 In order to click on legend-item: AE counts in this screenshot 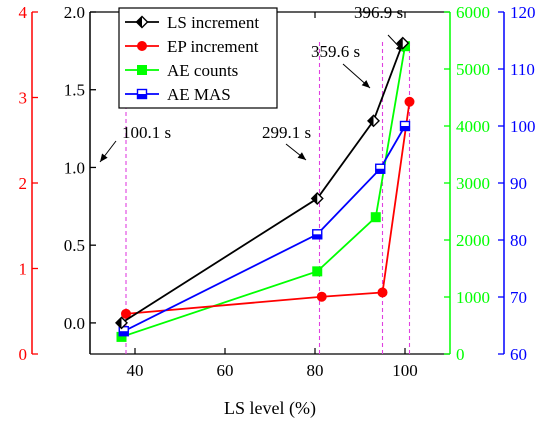, I will do `click(181, 70)`.